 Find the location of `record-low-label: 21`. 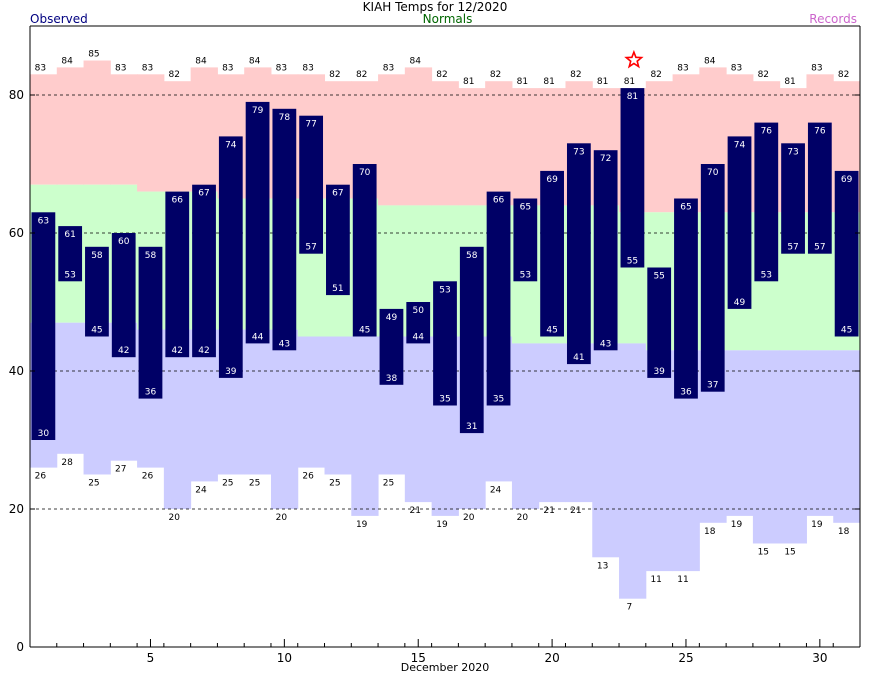

record-low-label: 21 is located at coordinates (575, 511).